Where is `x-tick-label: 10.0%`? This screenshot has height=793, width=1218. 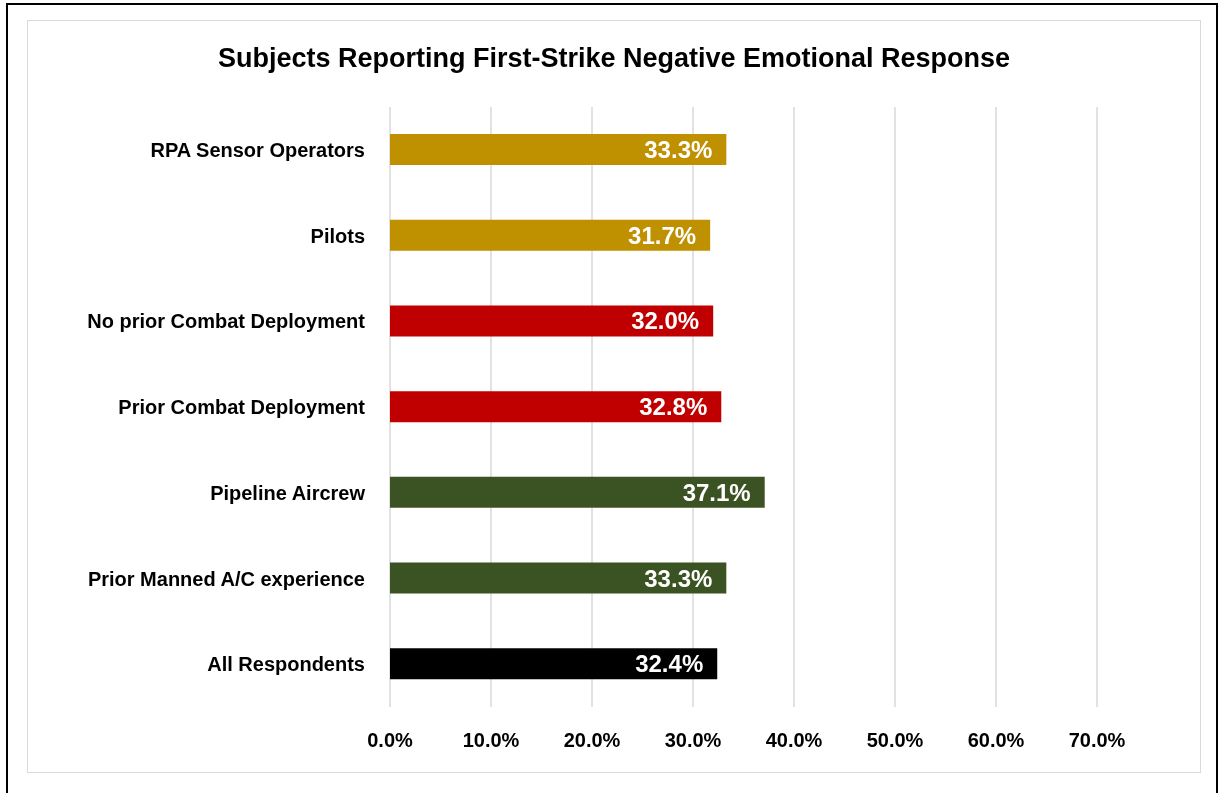 x-tick-label: 10.0% is located at coordinates (491, 740).